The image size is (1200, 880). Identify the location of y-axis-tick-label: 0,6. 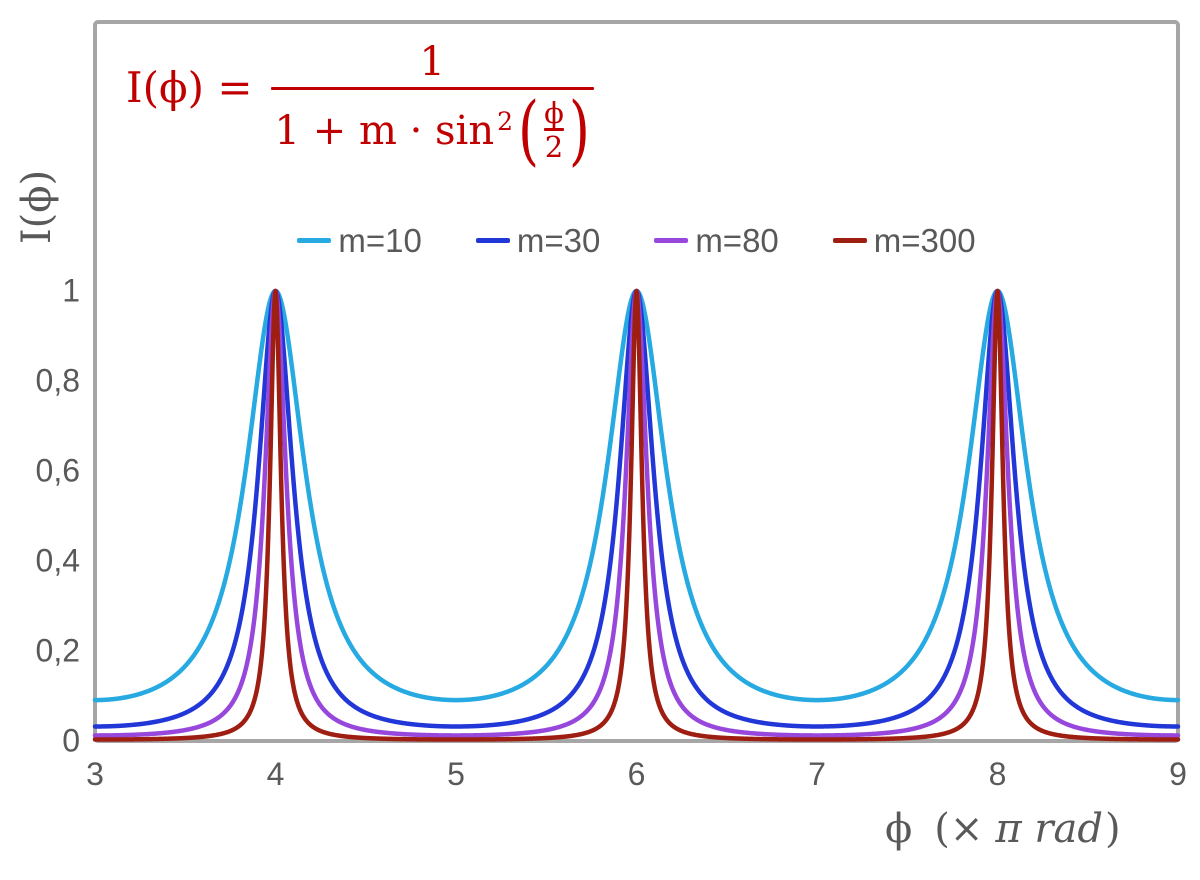
(57, 470).